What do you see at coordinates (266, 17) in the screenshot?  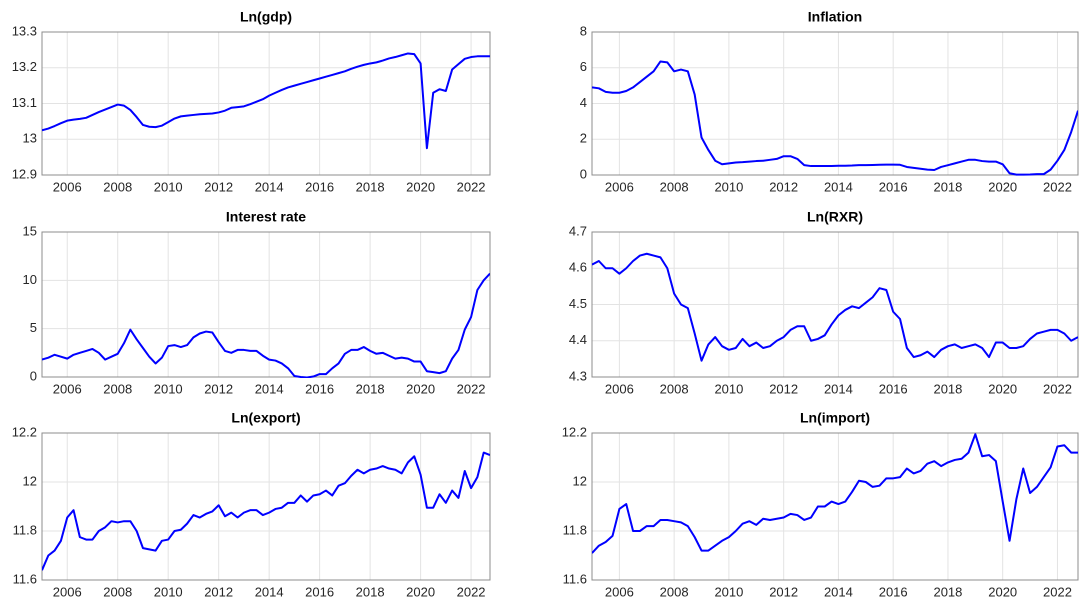 I see `chart-title: Ln(gdp)` at bounding box center [266, 17].